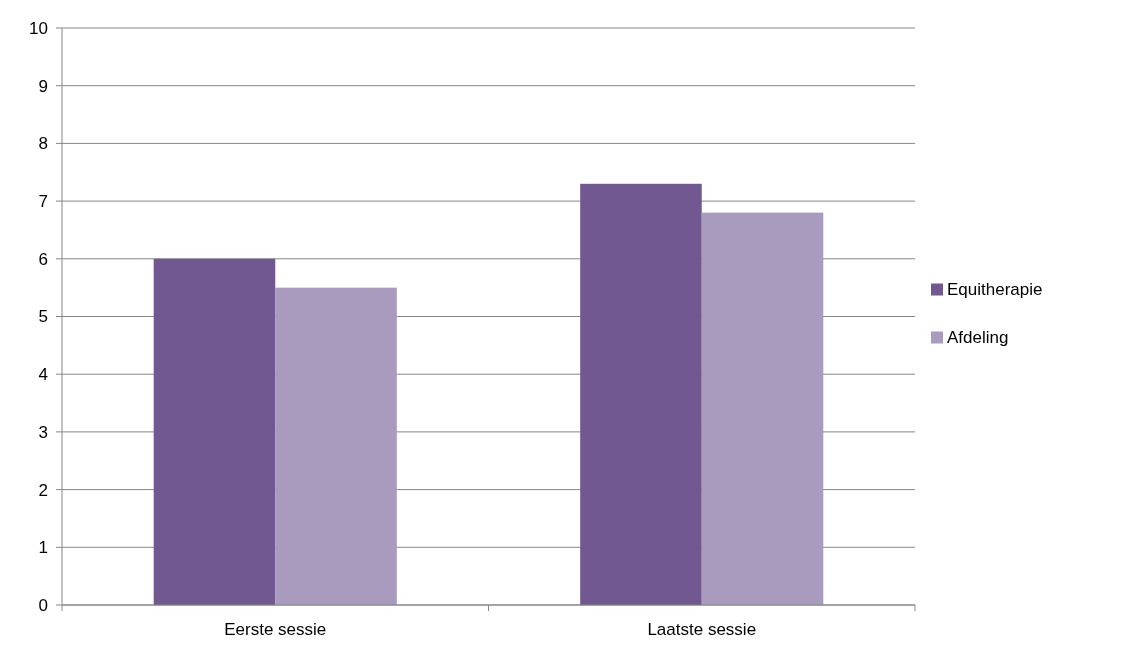 The height and width of the screenshot is (648, 1121). Describe the element at coordinates (275, 629) in the screenshot. I see `x-tick-label: Eerste sessie` at that location.